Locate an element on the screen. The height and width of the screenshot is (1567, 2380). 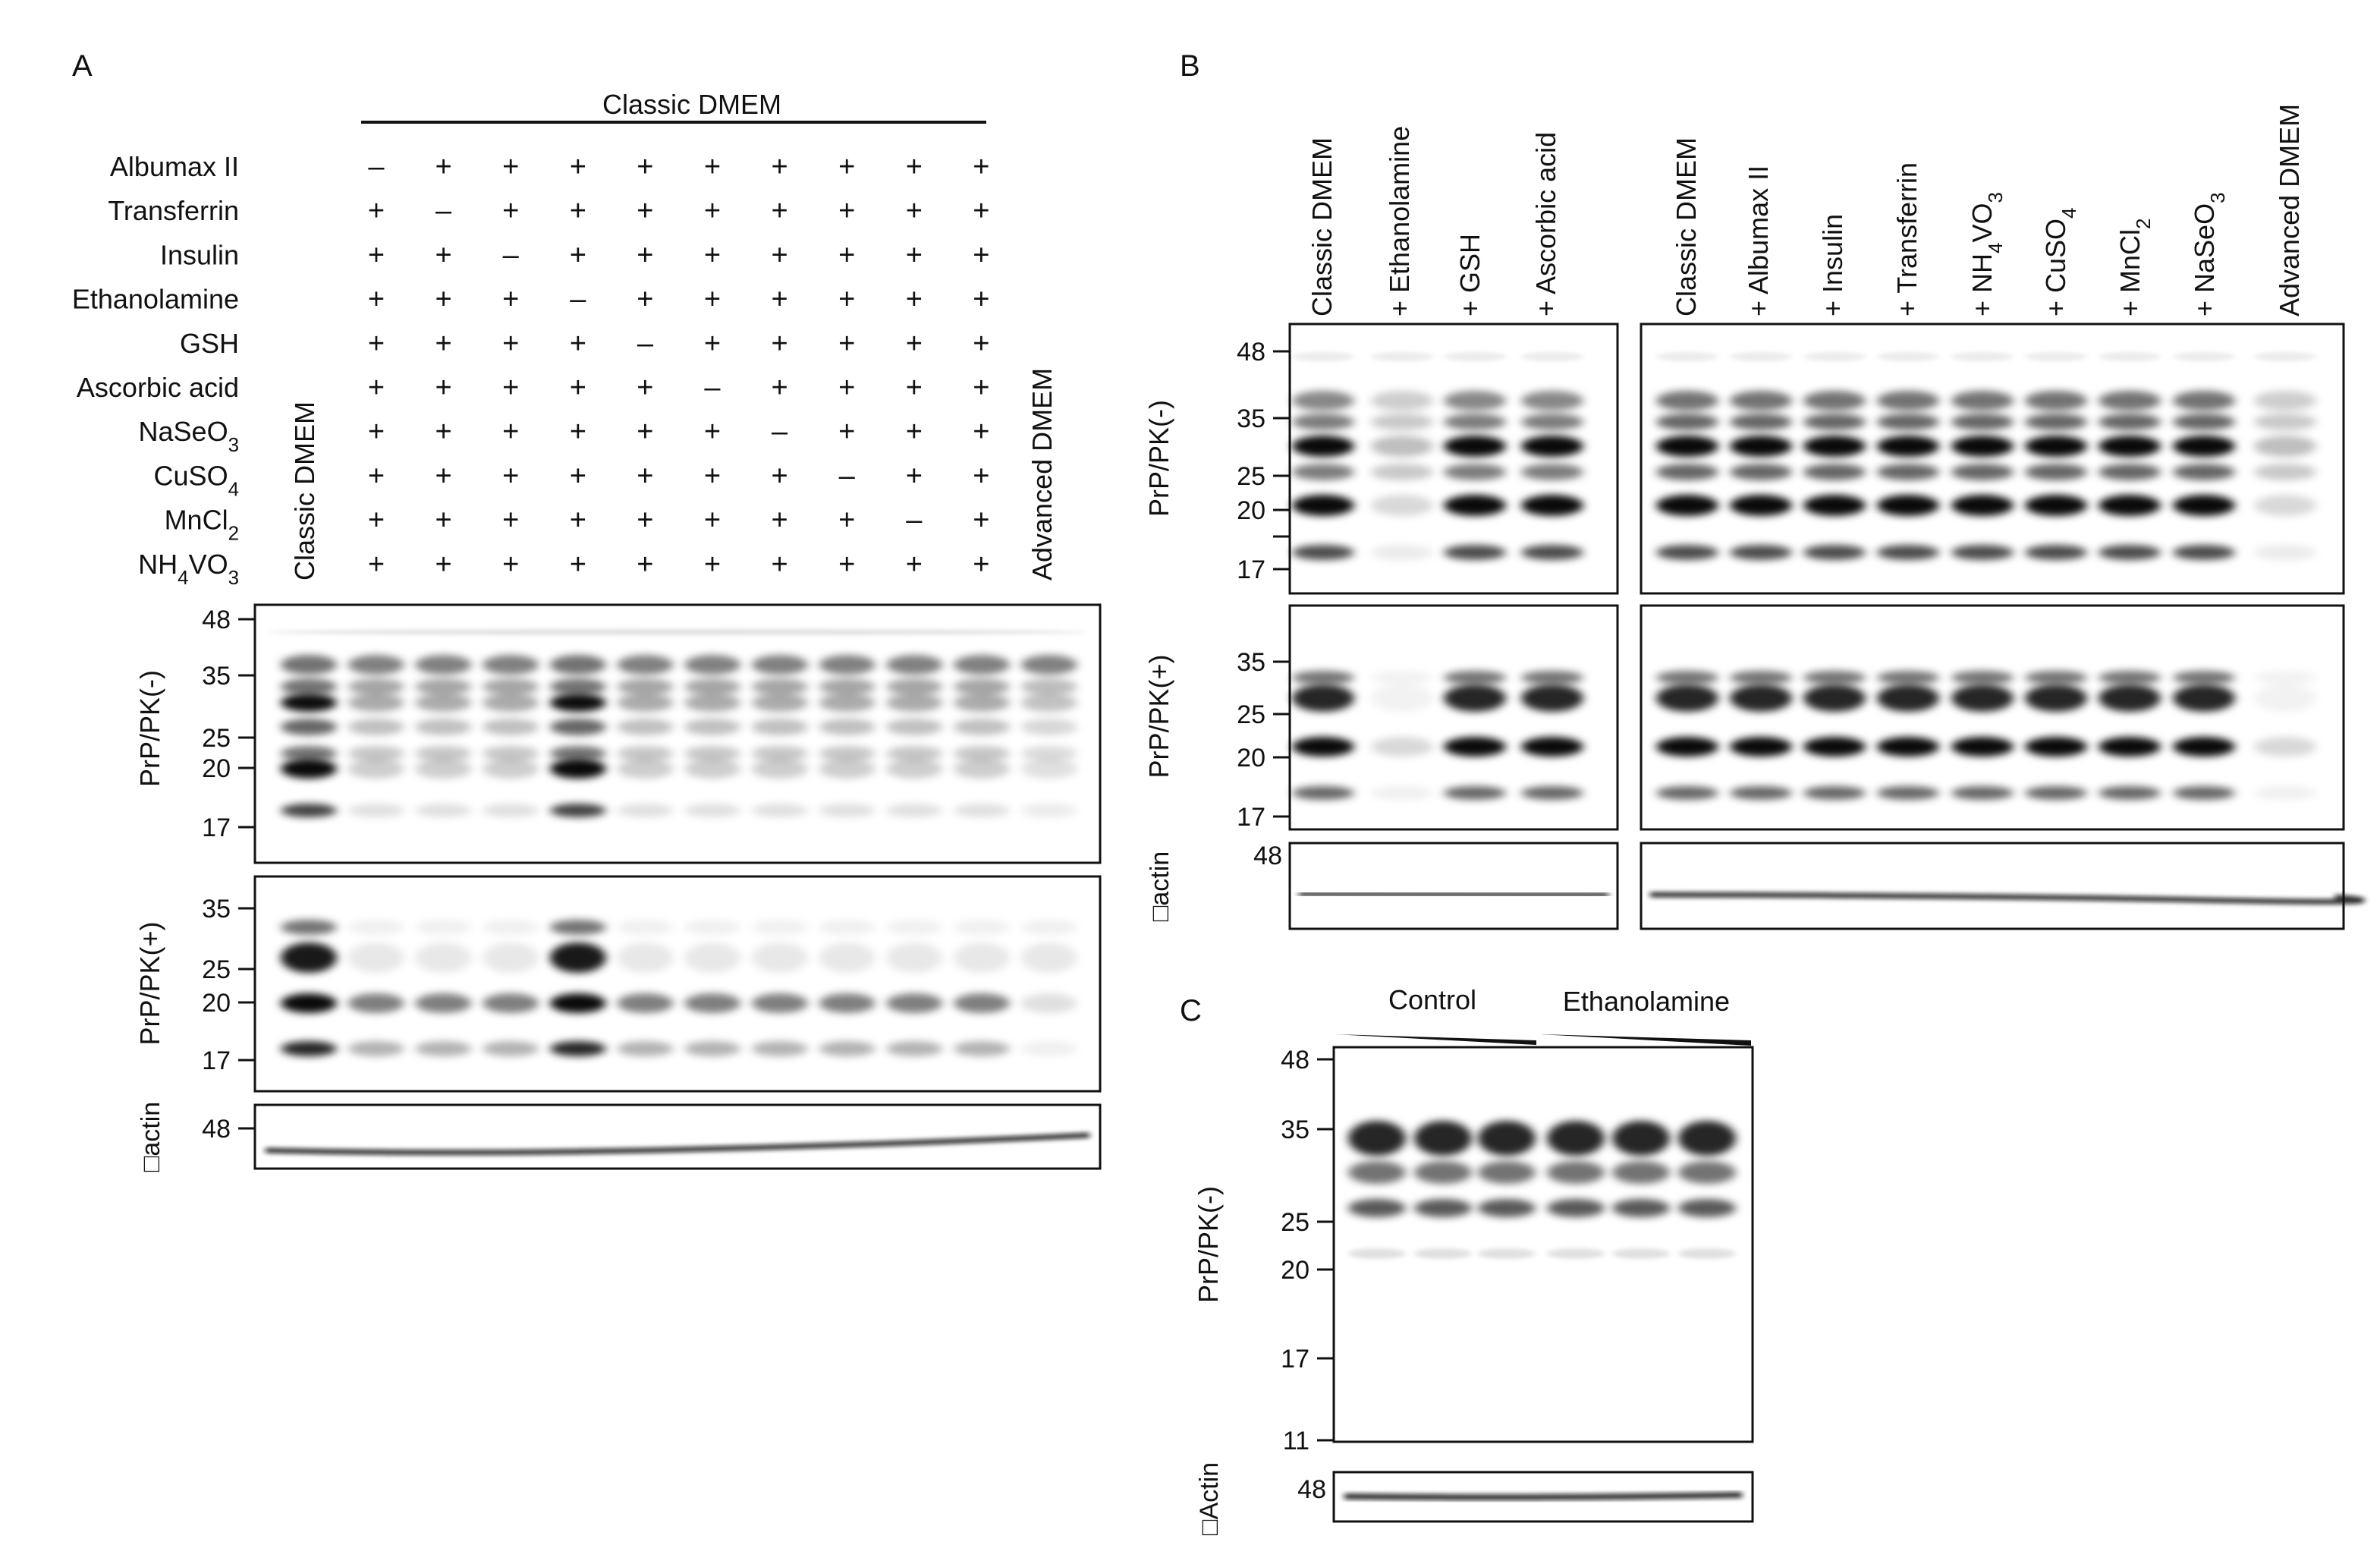
supplement-name: GSH is located at coordinates (209, 343).